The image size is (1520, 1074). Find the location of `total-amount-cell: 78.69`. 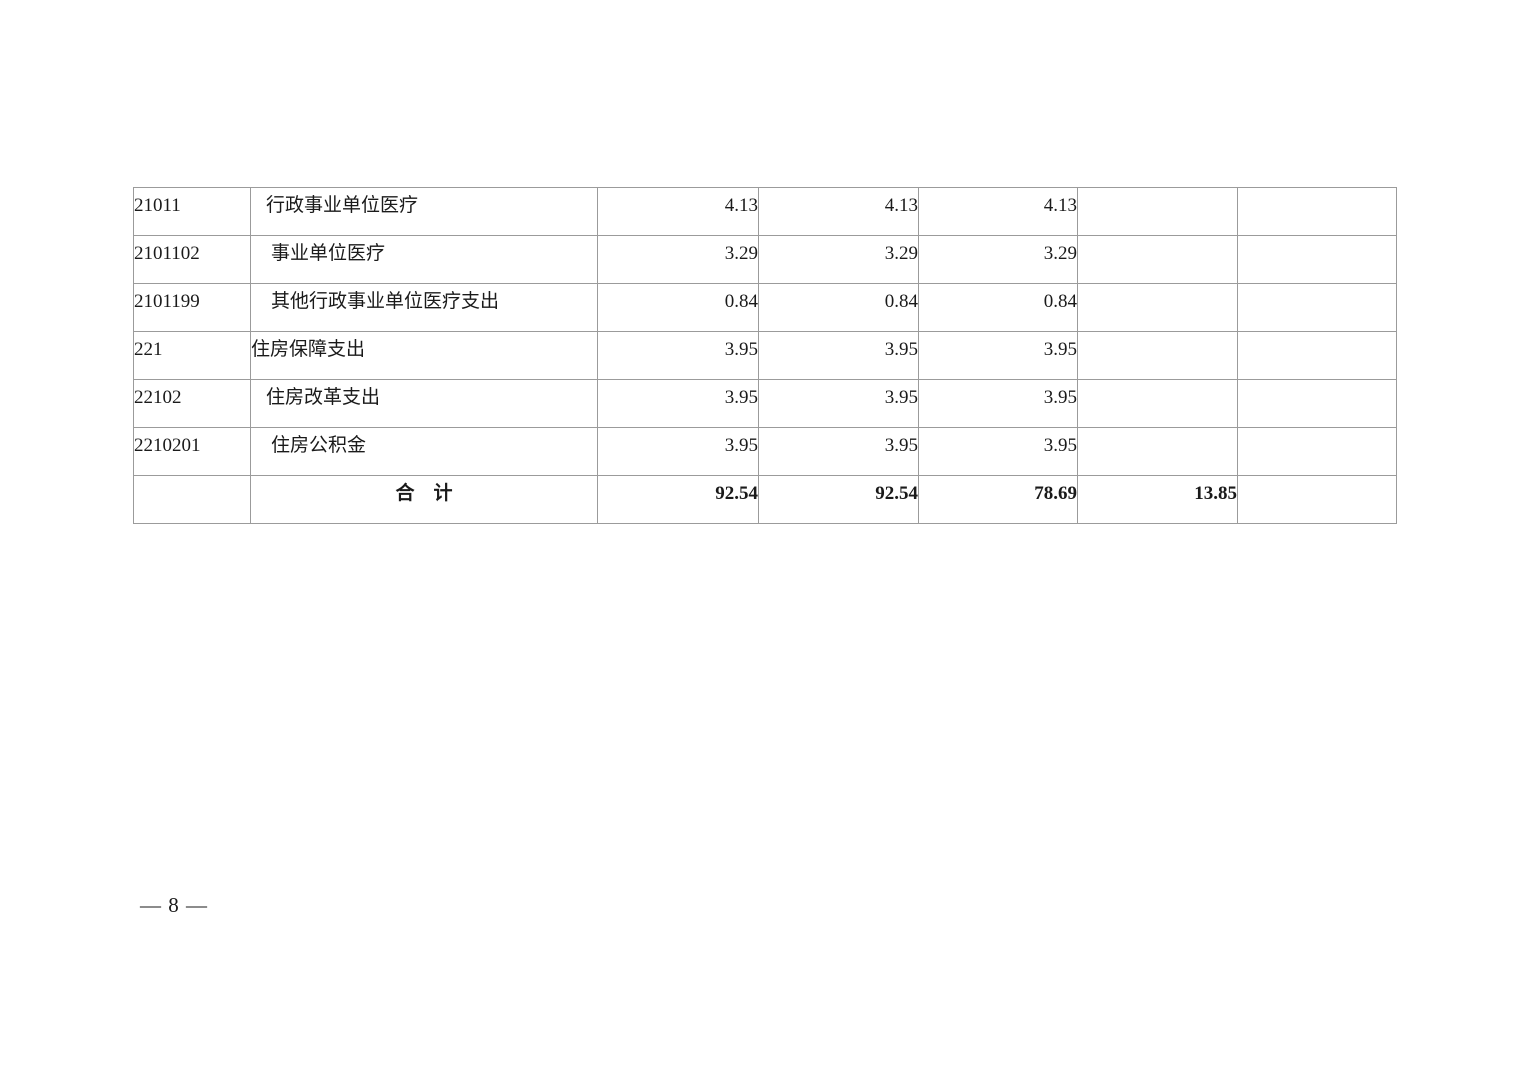

total-amount-cell: 78.69 is located at coordinates (998, 499).